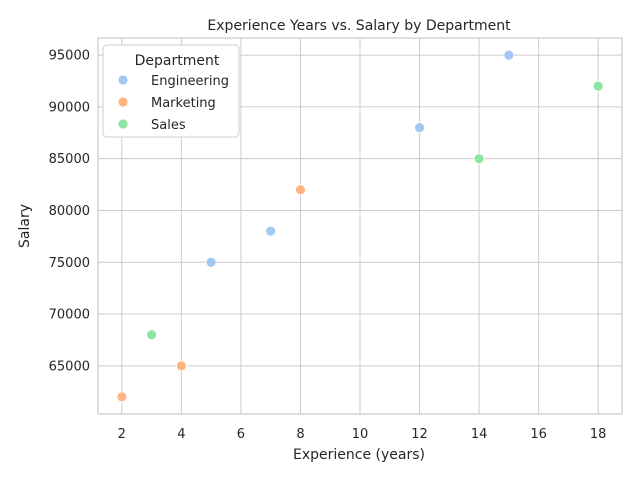  Describe the element at coordinates (168, 125) in the screenshot. I see `legend-label-sales: Sales` at that location.